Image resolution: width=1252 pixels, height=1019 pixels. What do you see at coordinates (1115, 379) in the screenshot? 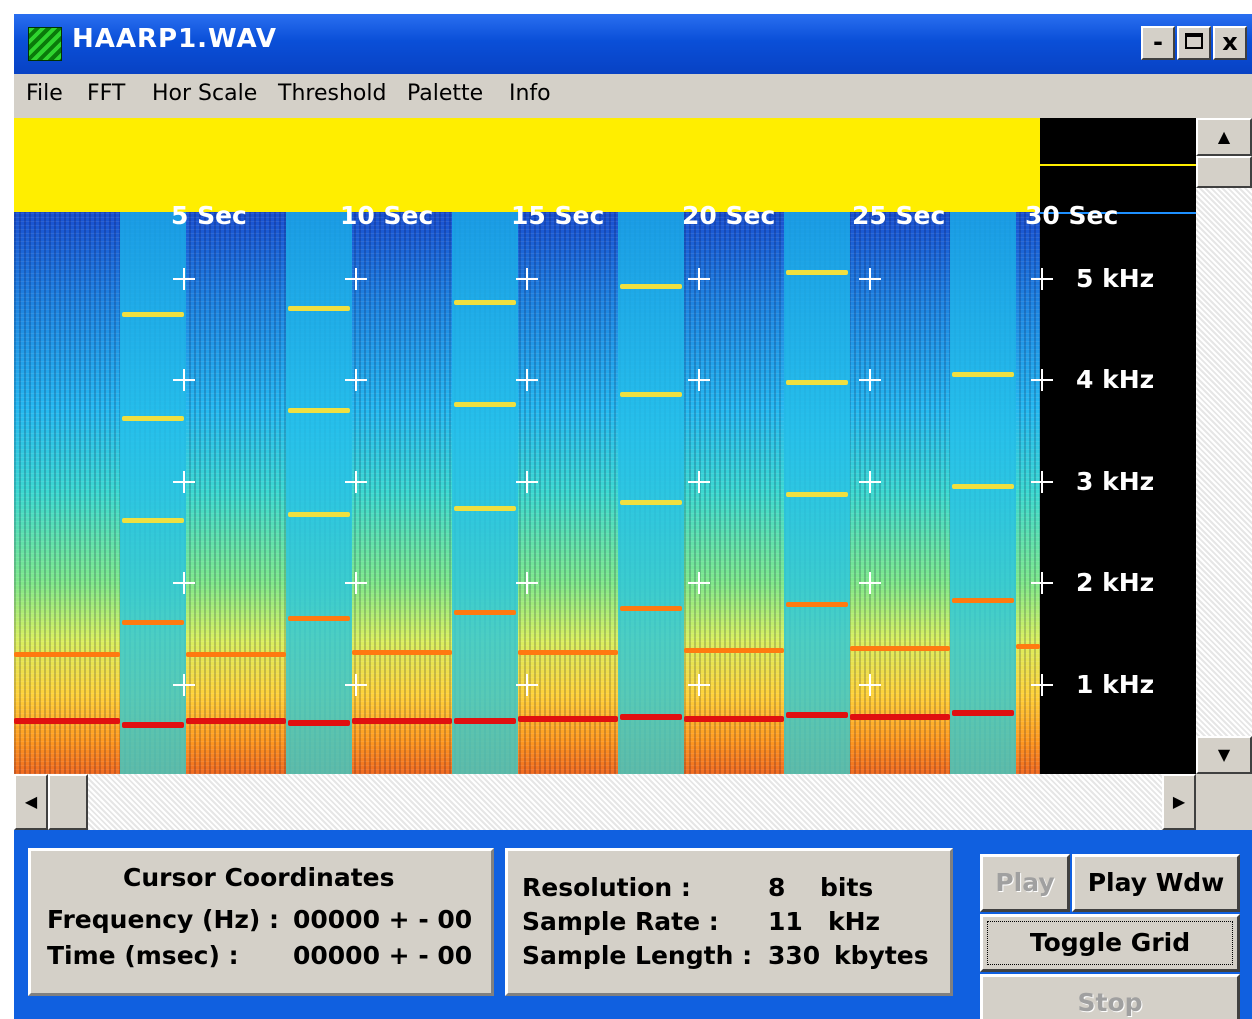
I see `freq-label-4khz: 4 kHz` at bounding box center [1115, 379].